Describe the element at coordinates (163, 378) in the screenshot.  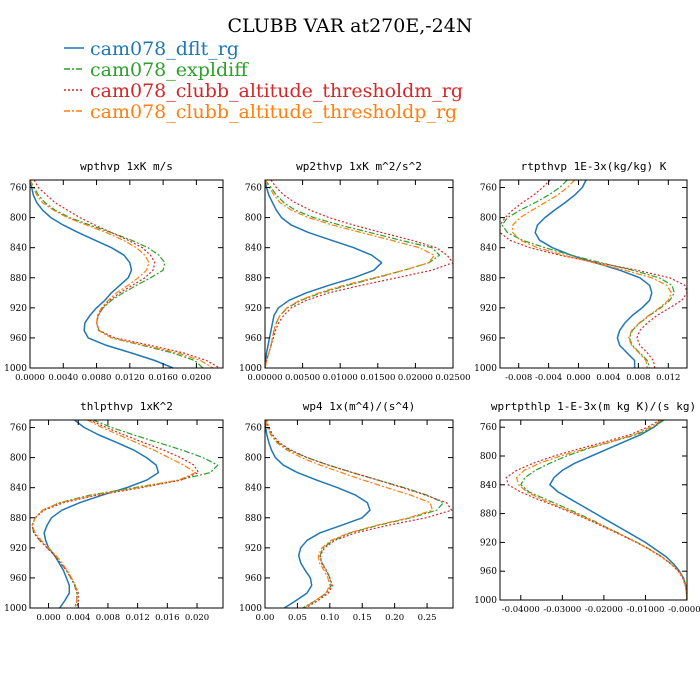
I see `x-tick-label: 0.0160` at that location.